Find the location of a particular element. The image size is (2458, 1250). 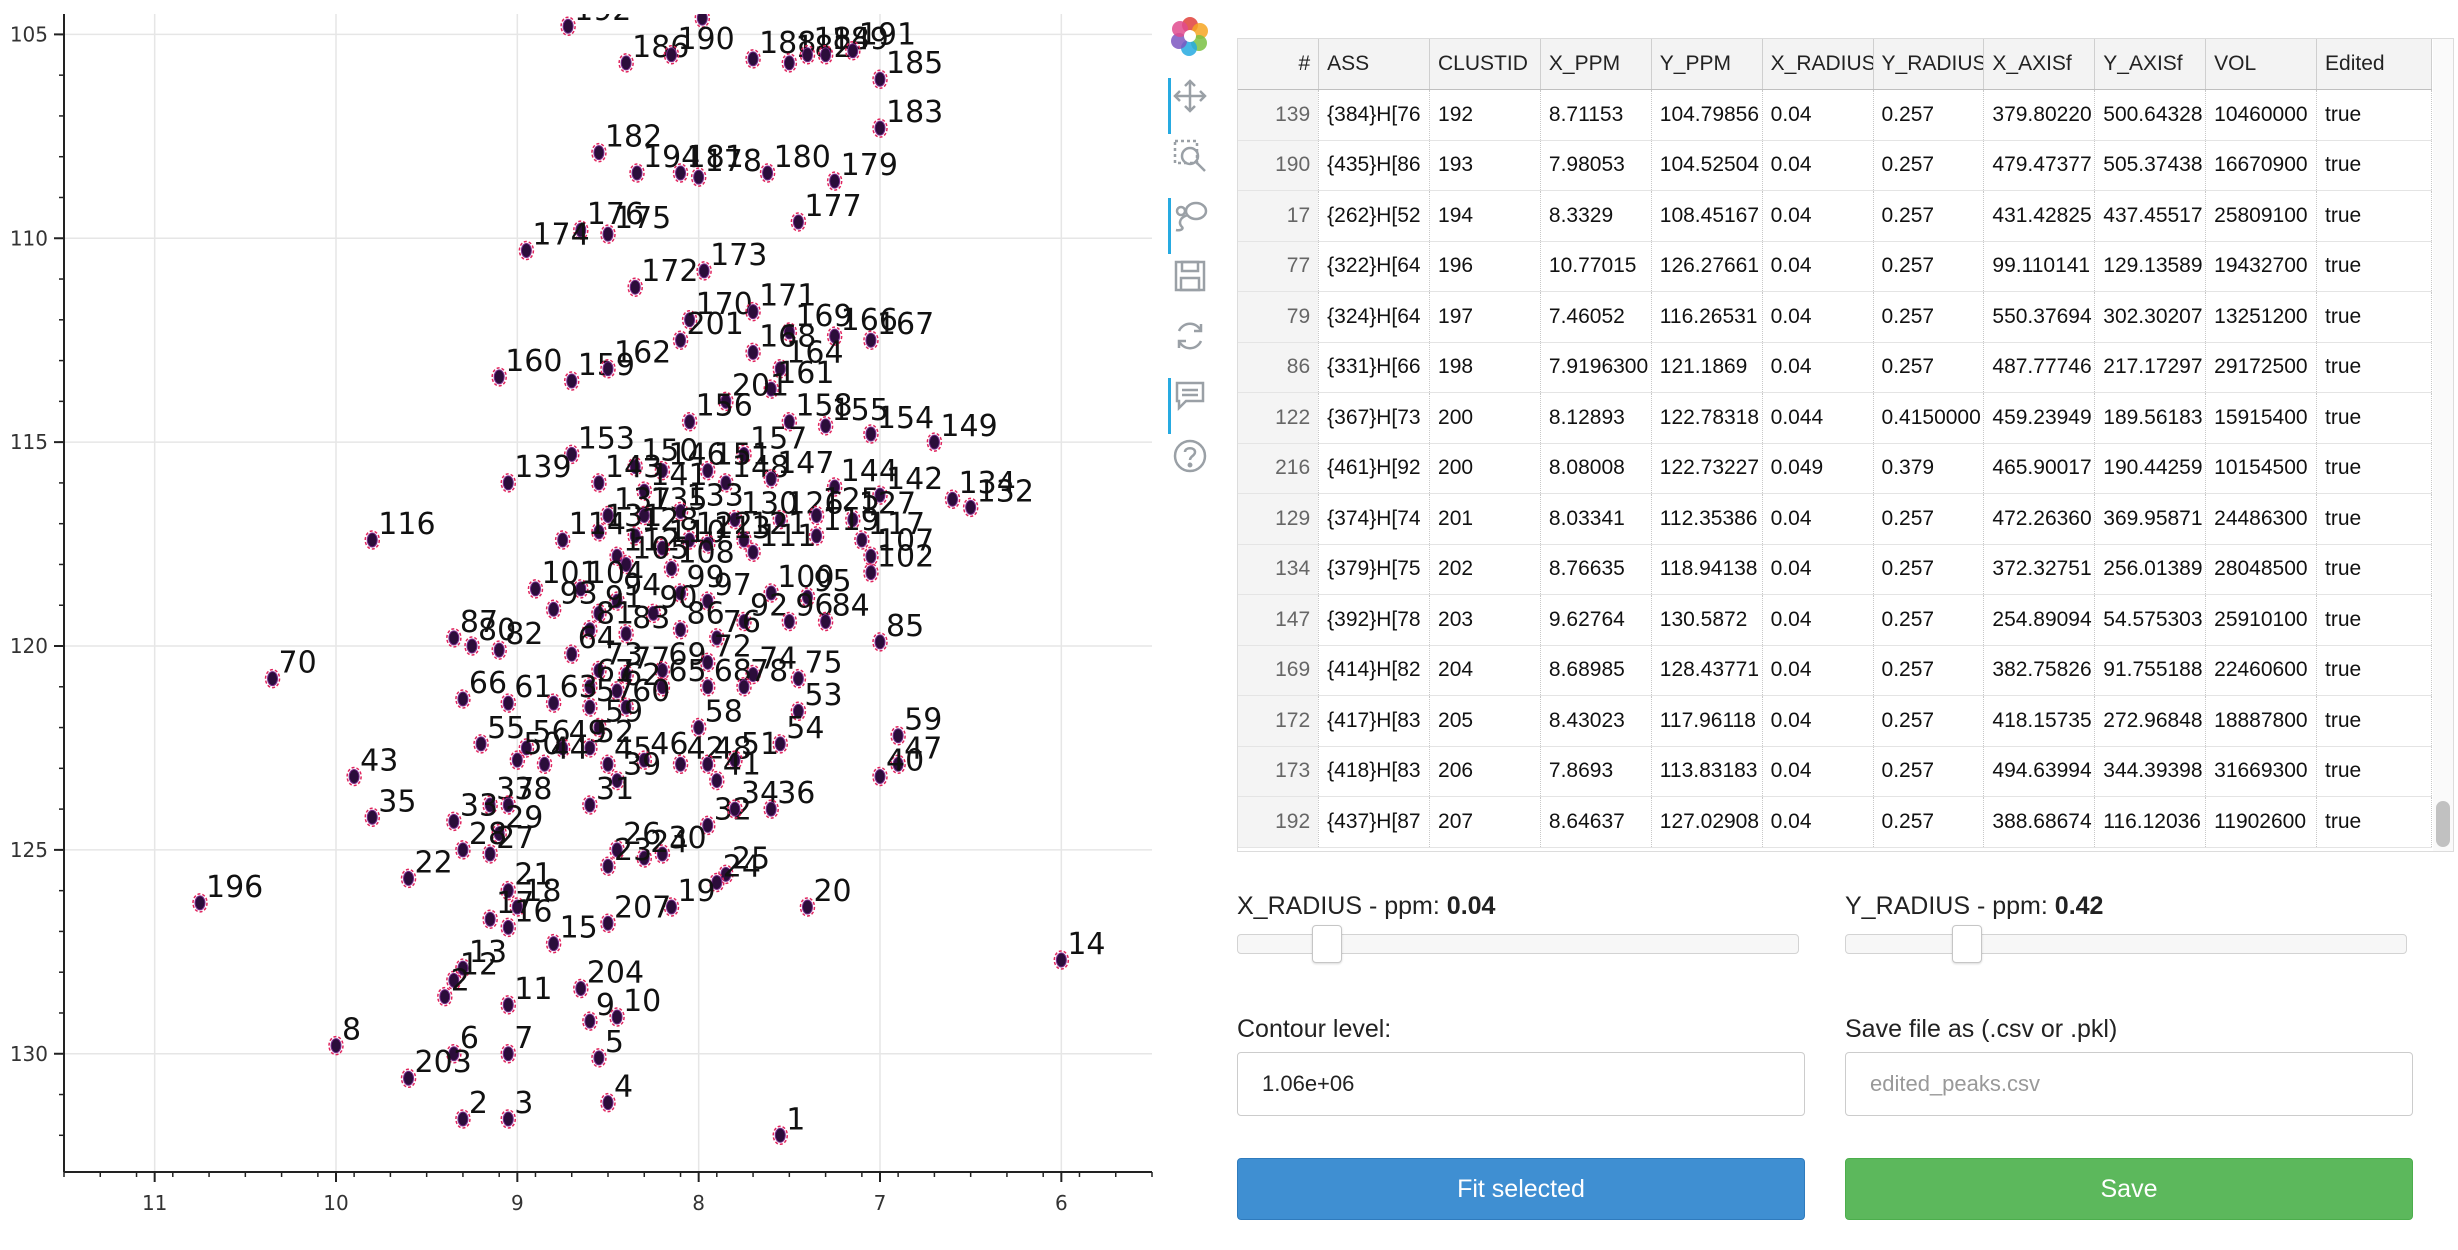

table-cell: 190 is located at coordinates (1279, 165).